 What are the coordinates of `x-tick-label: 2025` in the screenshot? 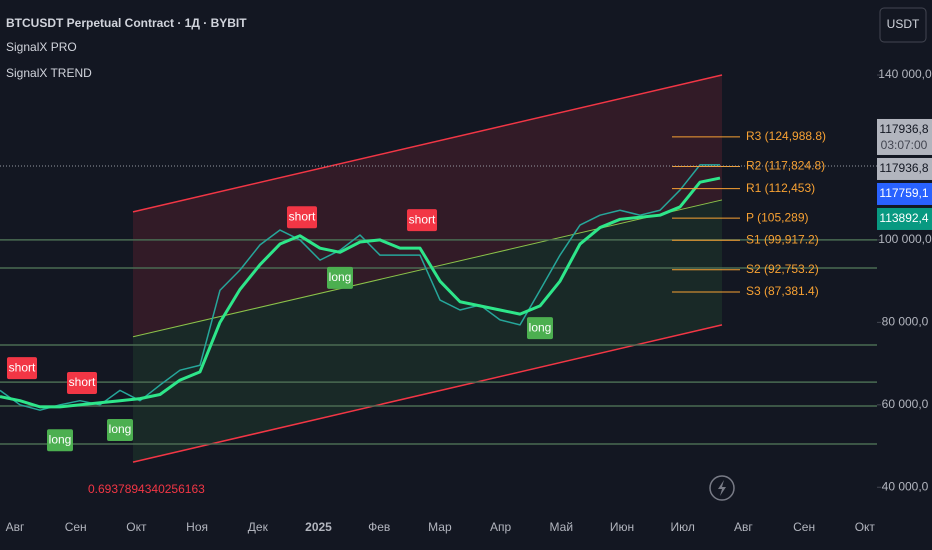 It's located at (318, 527).